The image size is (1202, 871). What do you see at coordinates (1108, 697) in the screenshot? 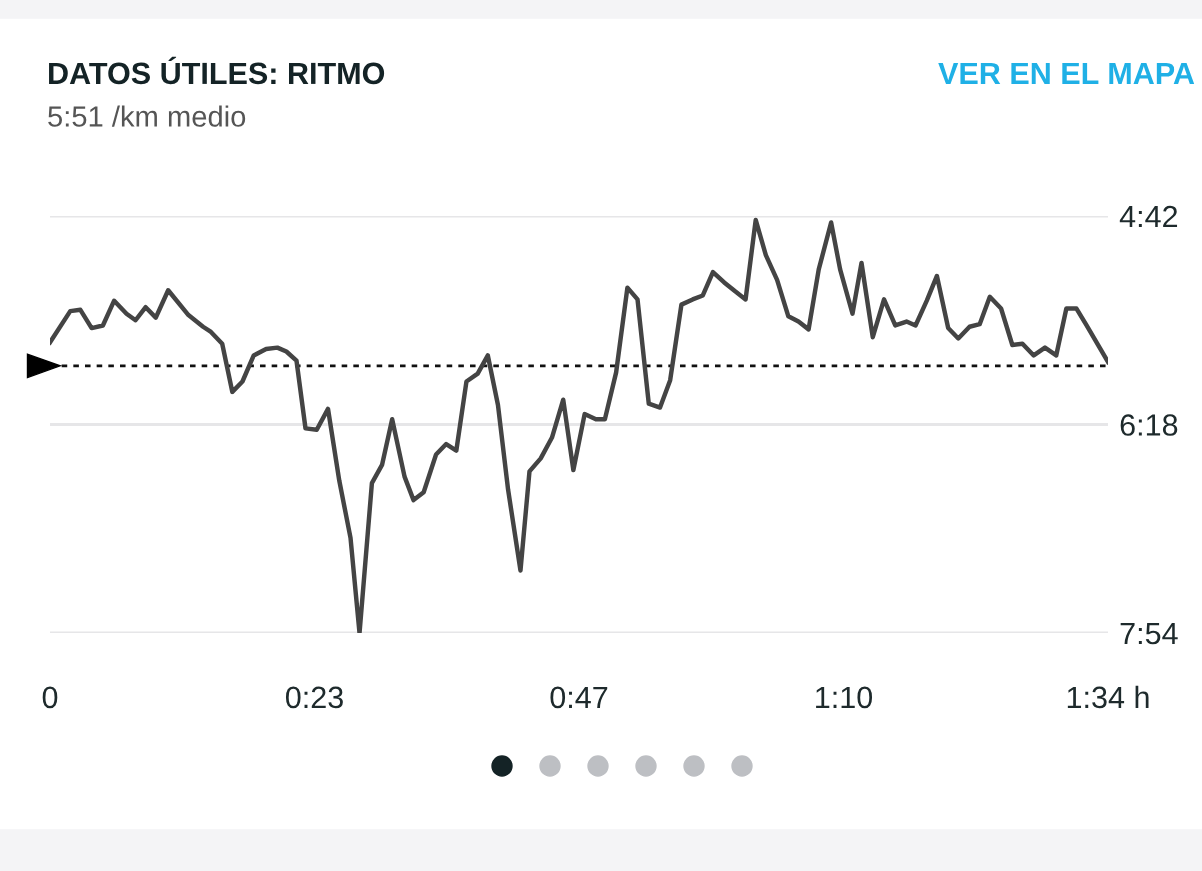
I see `x-tick-label: 1:34 h` at bounding box center [1108, 697].